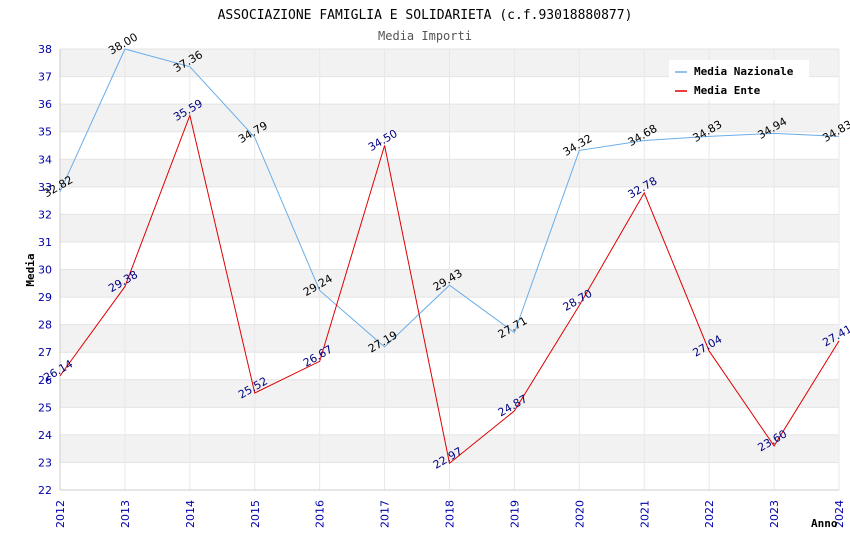 The width and height of the screenshot is (850, 550). I want to click on x-tick-label: 2018, so click(450, 514).